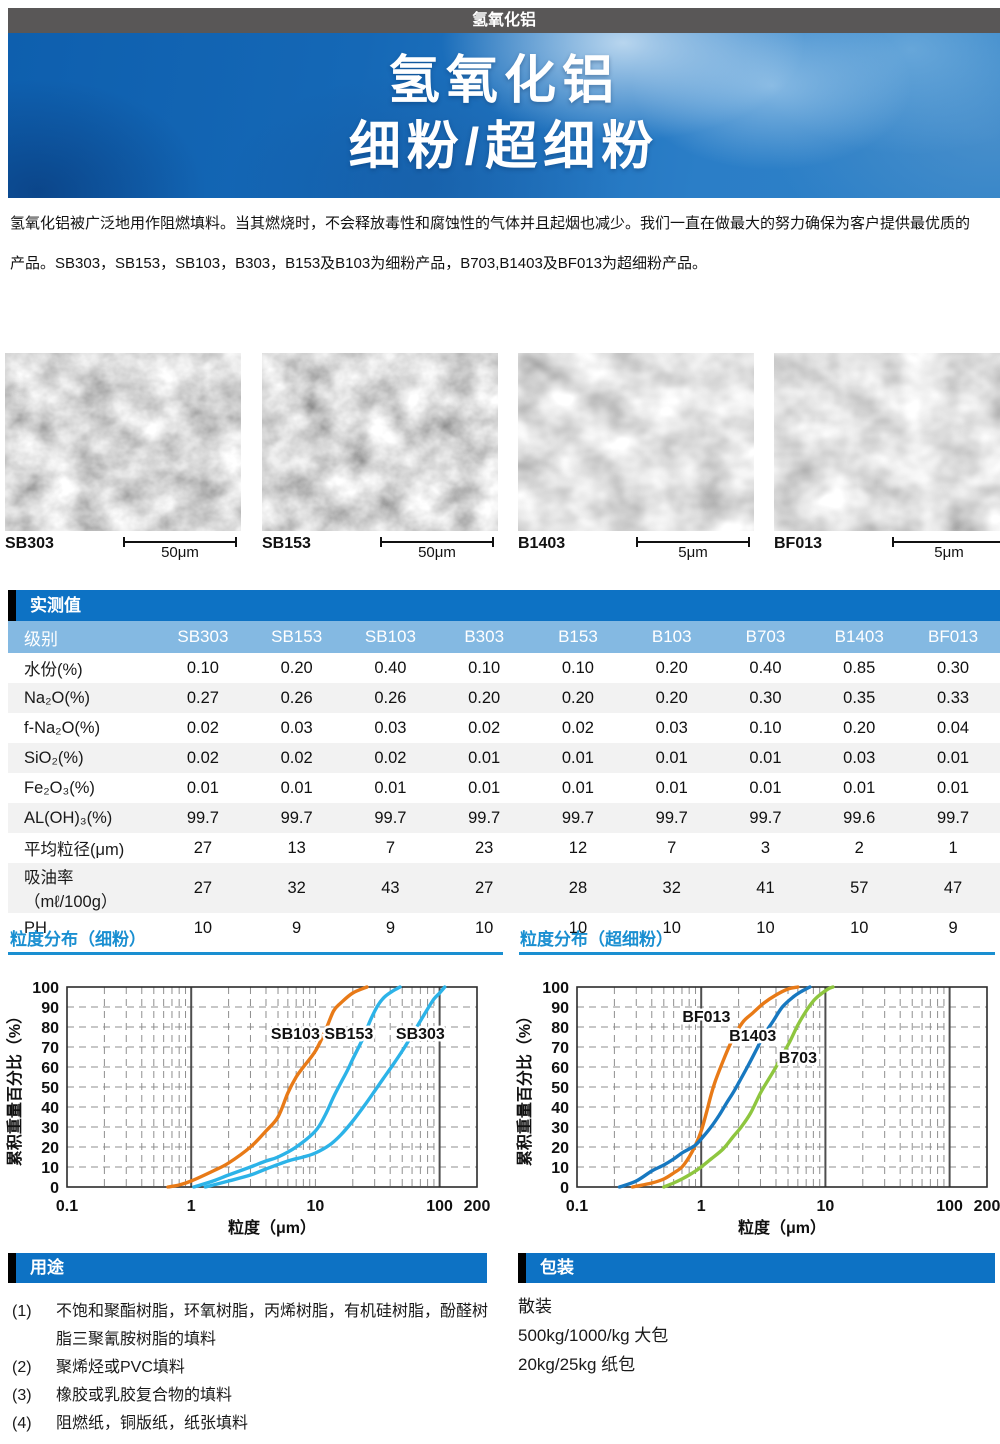 This screenshot has height=1444, width=1000. What do you see at coordinates (887, 548) in the screenshot?
I see `sem-caption-BF013: BF013 5μm` at bounding box center [887, 548].